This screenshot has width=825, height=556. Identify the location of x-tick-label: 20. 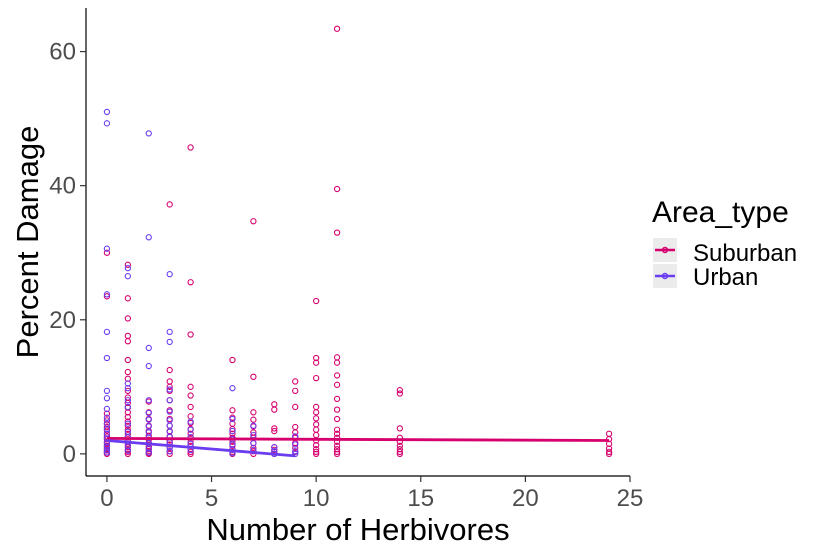
(525, 498).